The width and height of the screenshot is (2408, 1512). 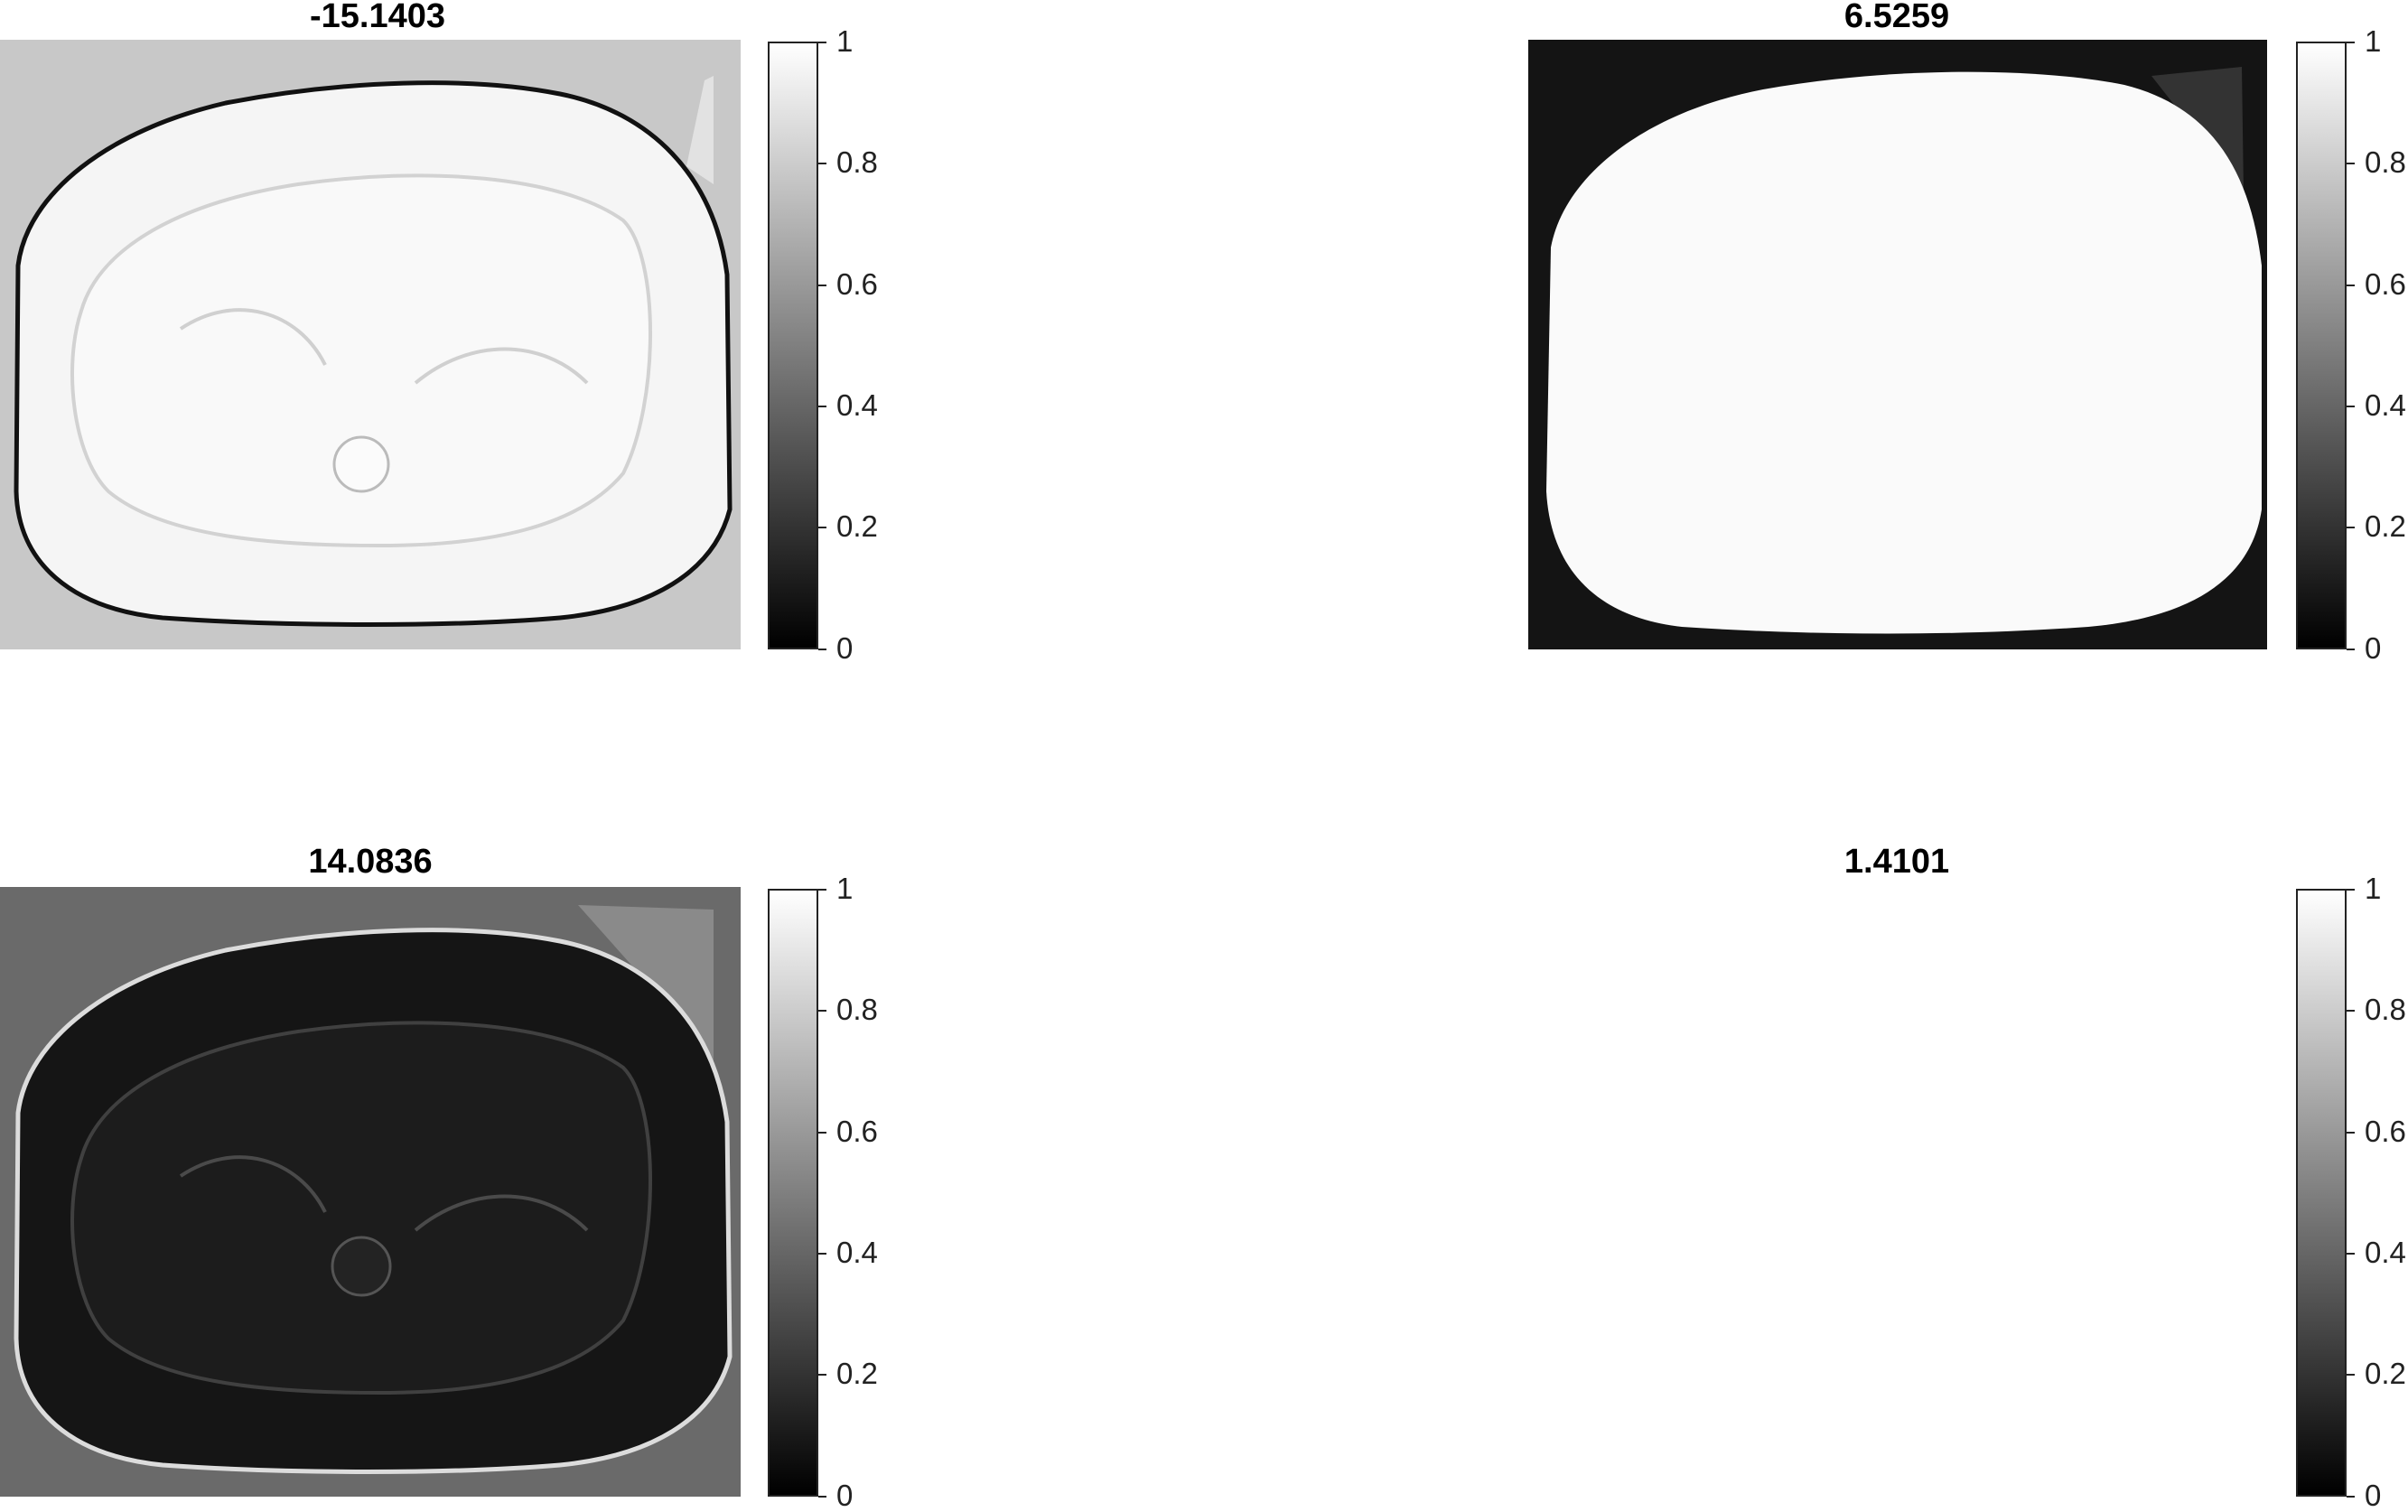 What do you see at coordinates (857, 1010) in the screenshot?
I see `cb3-tick-0.8: 0.8` at bounding box center [857, 1010].